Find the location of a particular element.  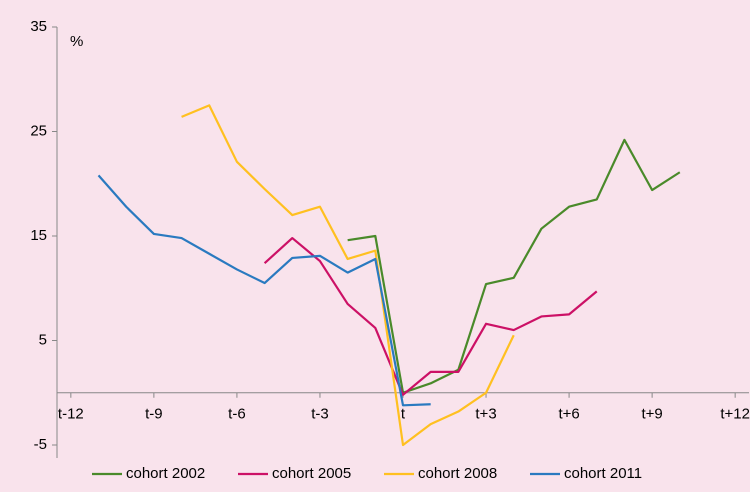

legend-label: cohort 2002 is located at coordinates (165, 473).